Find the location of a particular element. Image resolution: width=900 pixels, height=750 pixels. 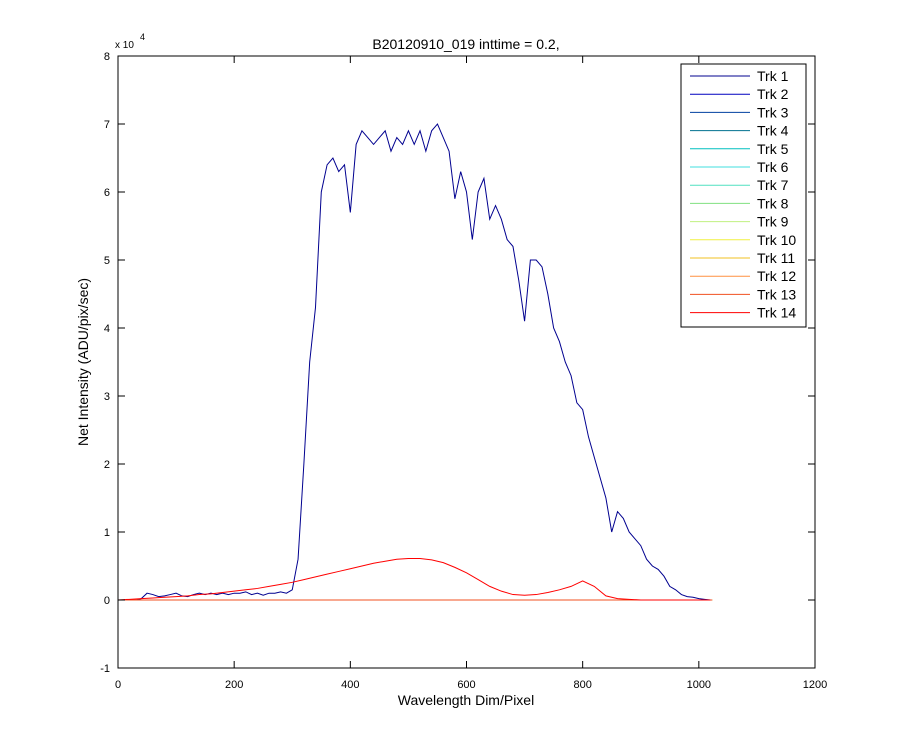

y-tick-label: 8 is located at coordinates (107, 57).